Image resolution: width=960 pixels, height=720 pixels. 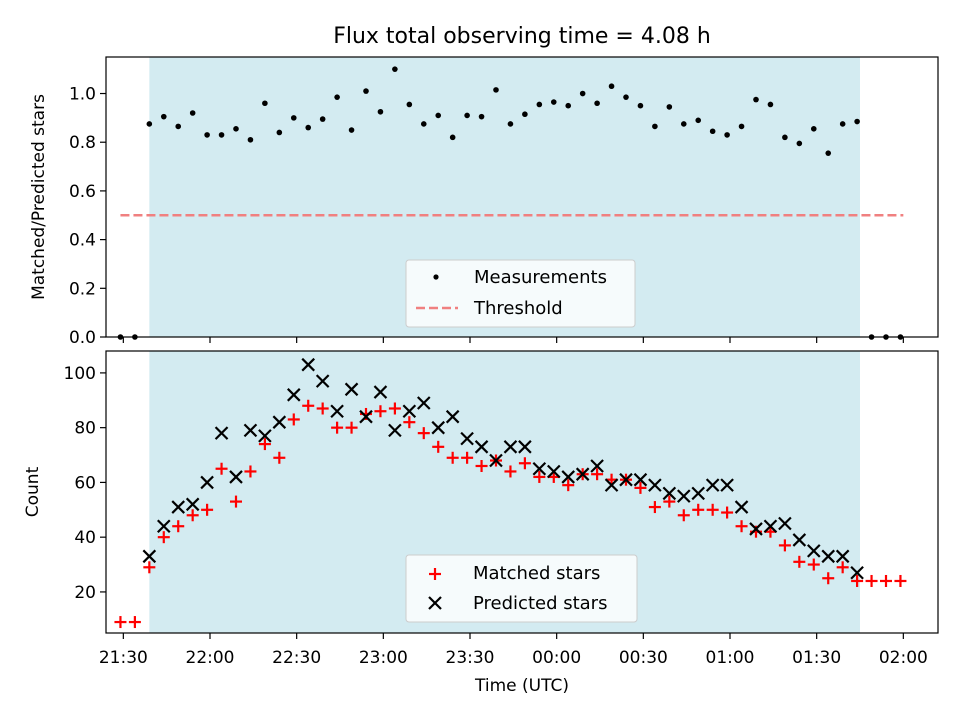 I want to click on y-tick-label: 0.0, so click(x=82, y=338).